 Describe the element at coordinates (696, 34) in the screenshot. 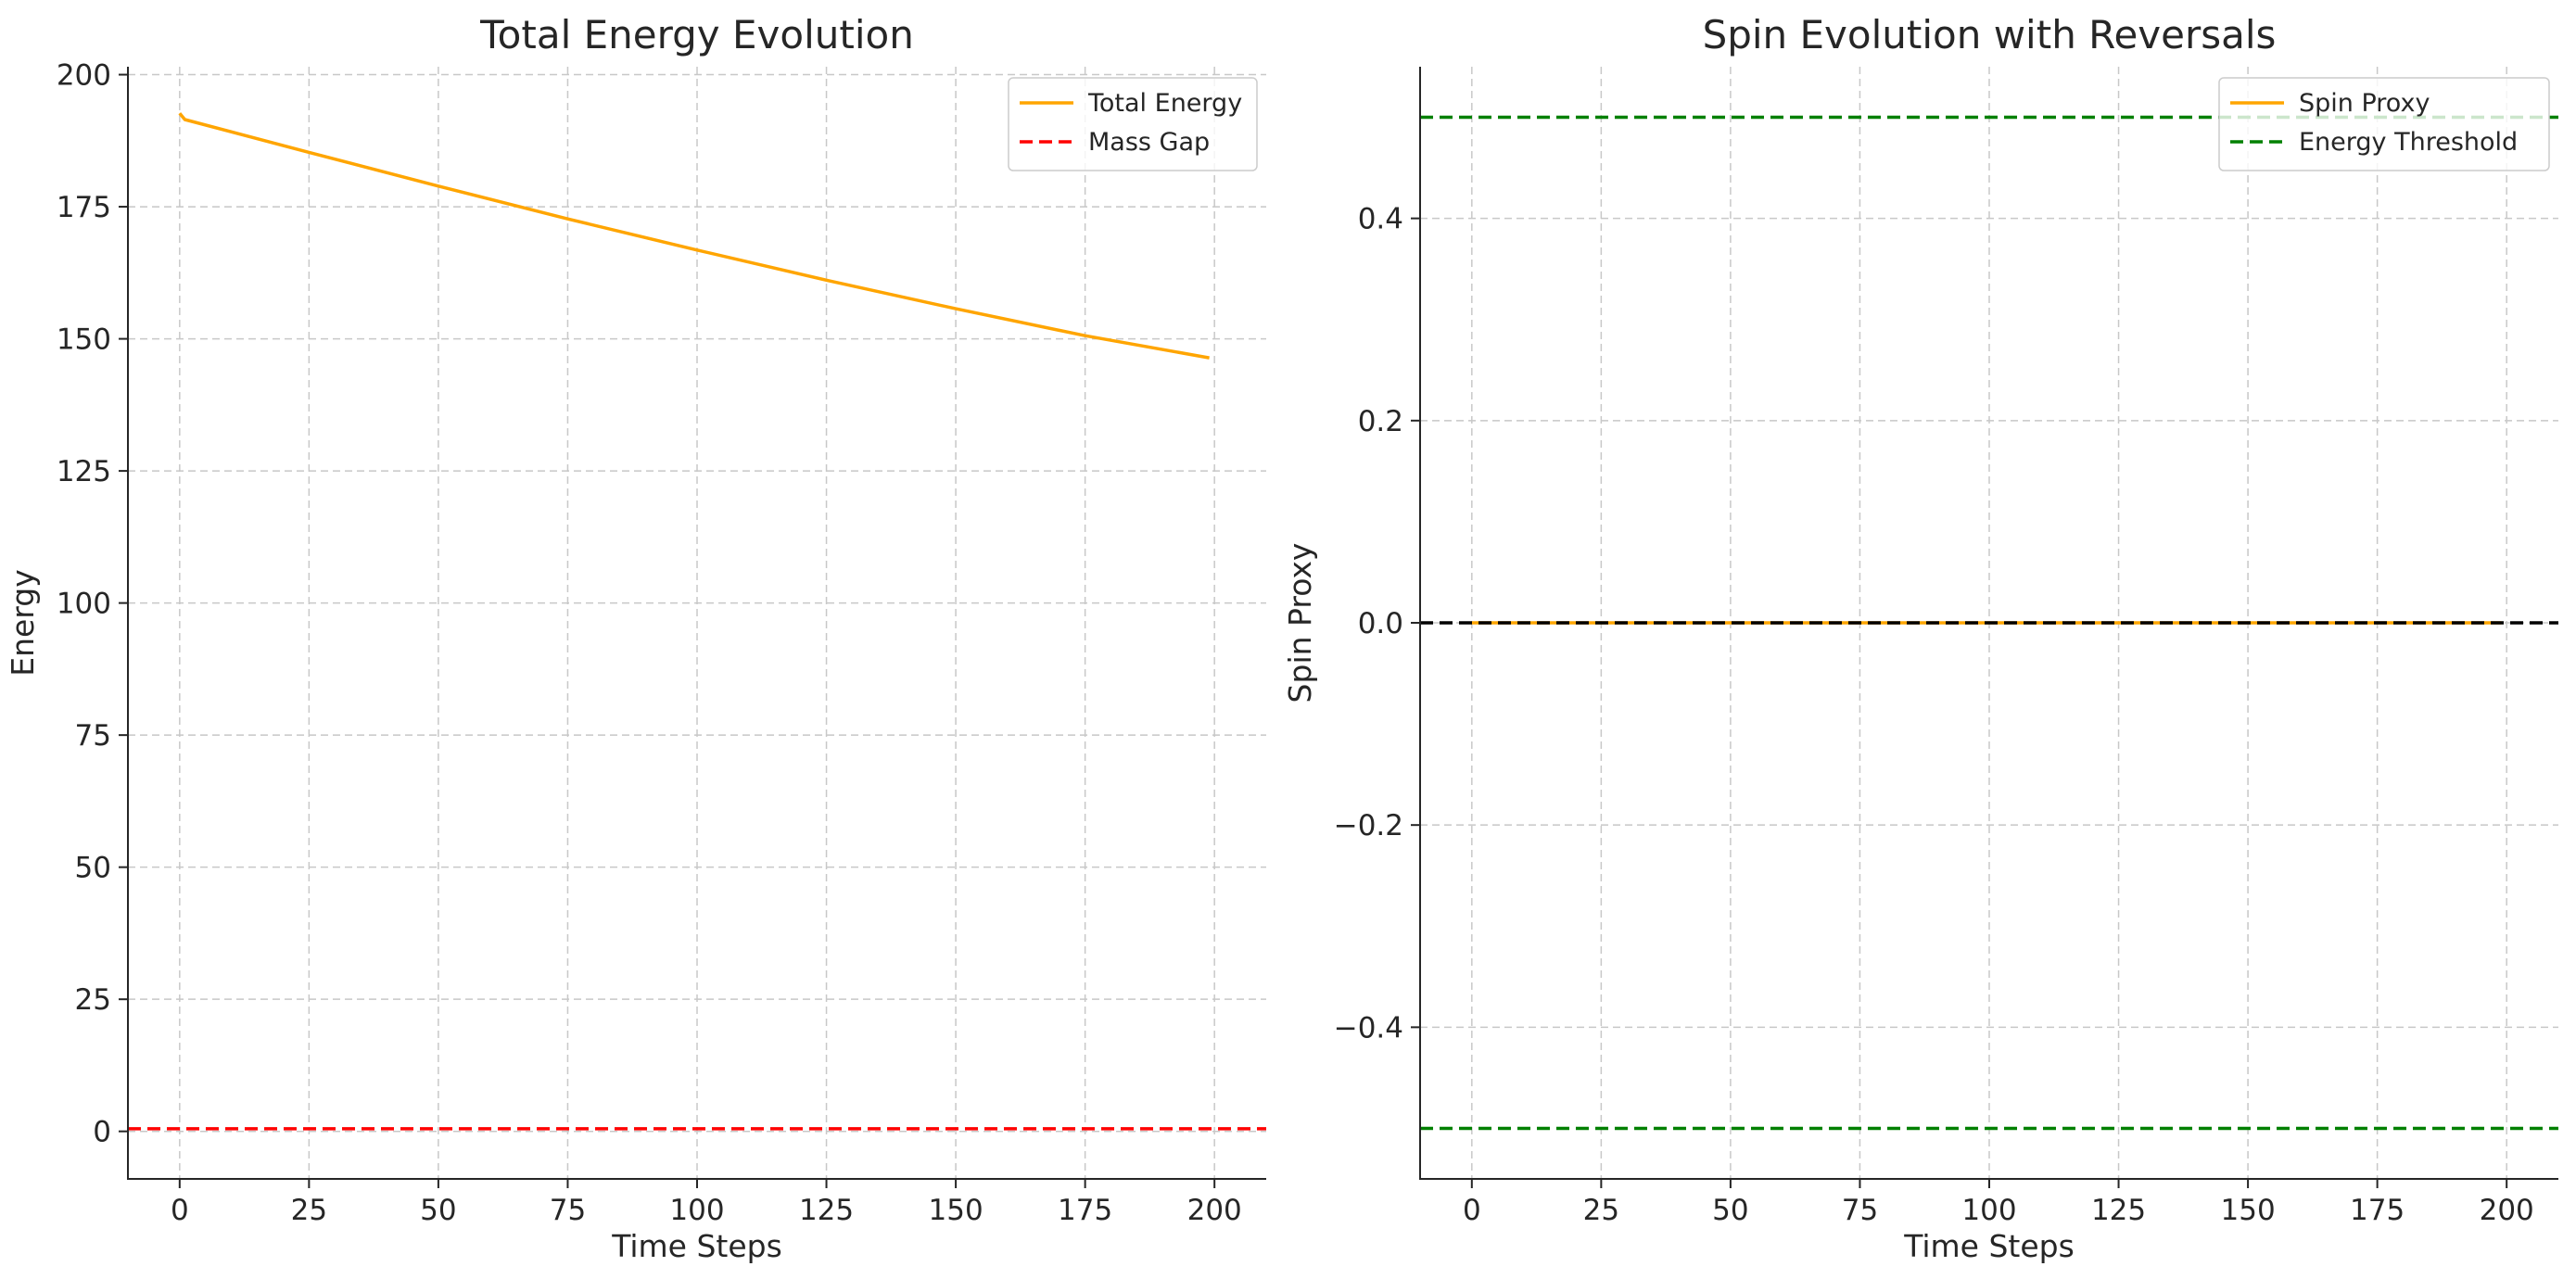

I see `chart-title: Total Energy Evolution` at that location.